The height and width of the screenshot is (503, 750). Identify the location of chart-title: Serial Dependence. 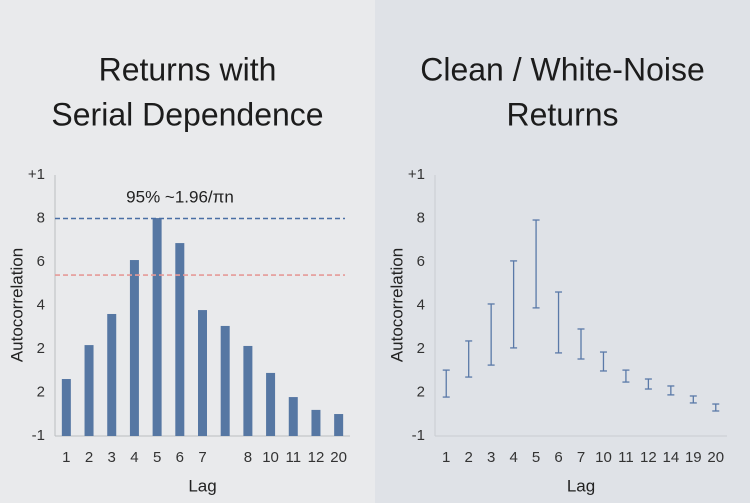
(187, 114).